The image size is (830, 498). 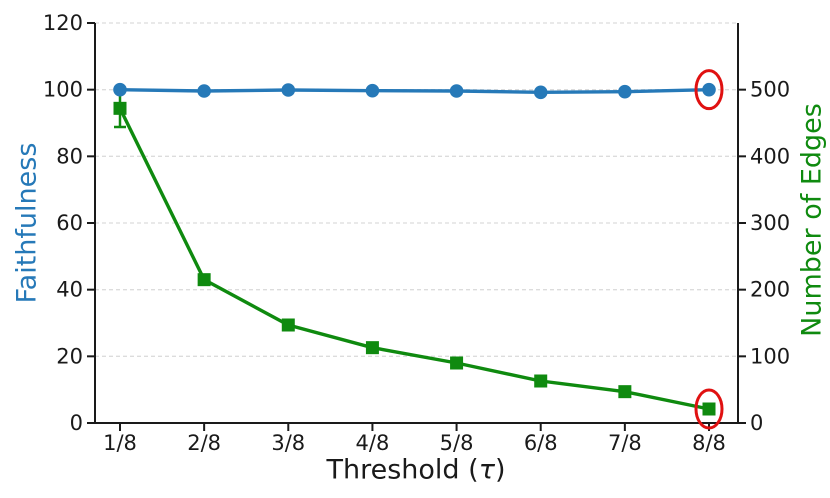 I want to click on x-axis-title: Threshold (τ), so click(x=416, y=470).